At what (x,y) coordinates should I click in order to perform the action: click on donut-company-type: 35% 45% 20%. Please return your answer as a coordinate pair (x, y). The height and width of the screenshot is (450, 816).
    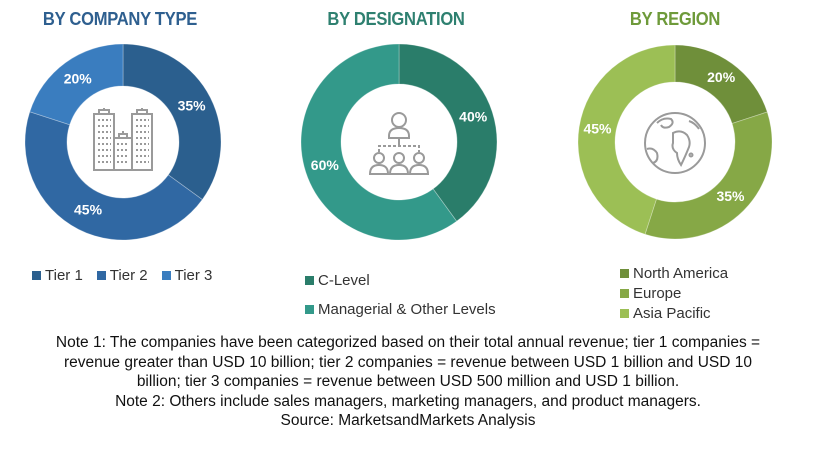
    Looking at the image, I should click on (123, 142).